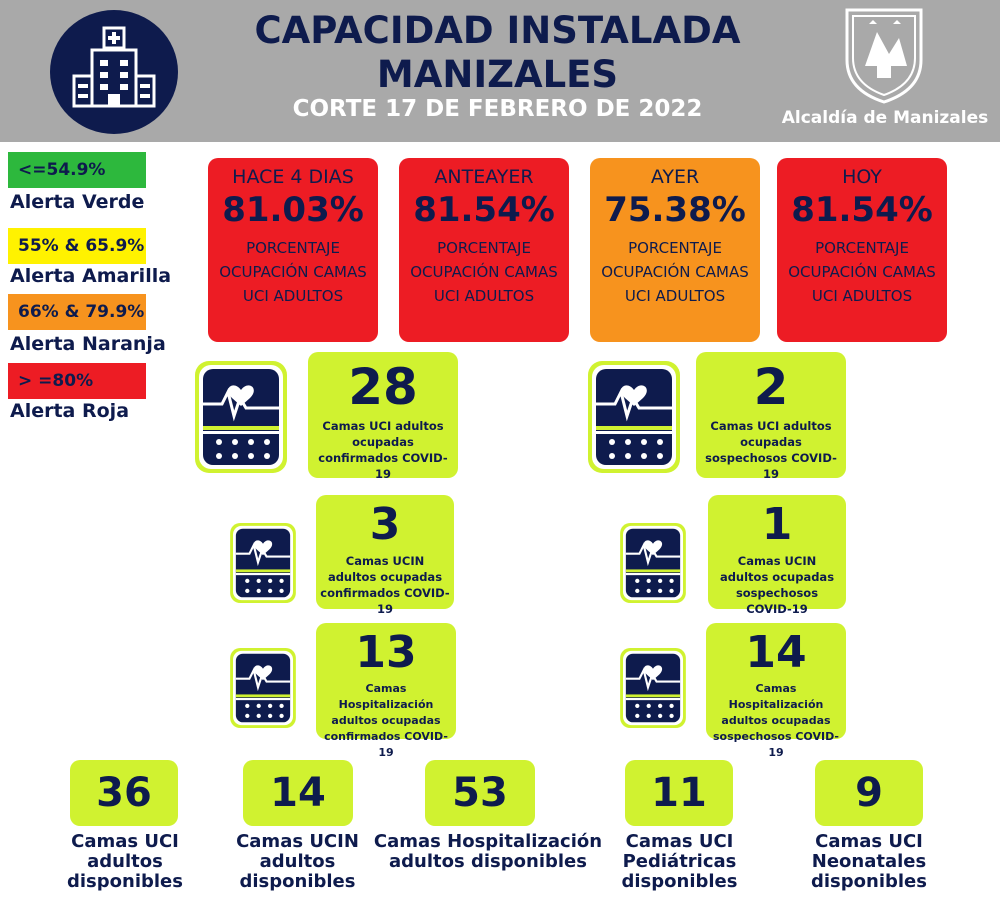 The height and width of the screenshot is (900, 1000). What do you see at coordinates (77, 202) in the screenshot?
I see `legend-green-label: Alerta Verde` at bounding box center [77, 202].